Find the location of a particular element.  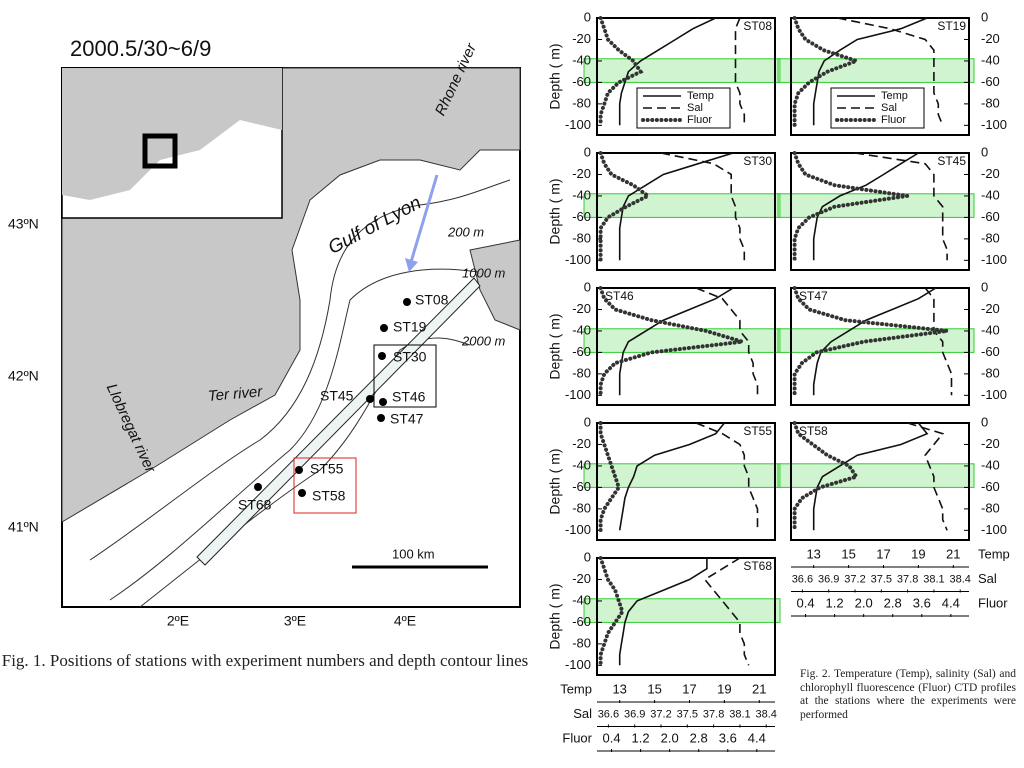

lon-label: 4ºE is located at coordinates (405, 621).